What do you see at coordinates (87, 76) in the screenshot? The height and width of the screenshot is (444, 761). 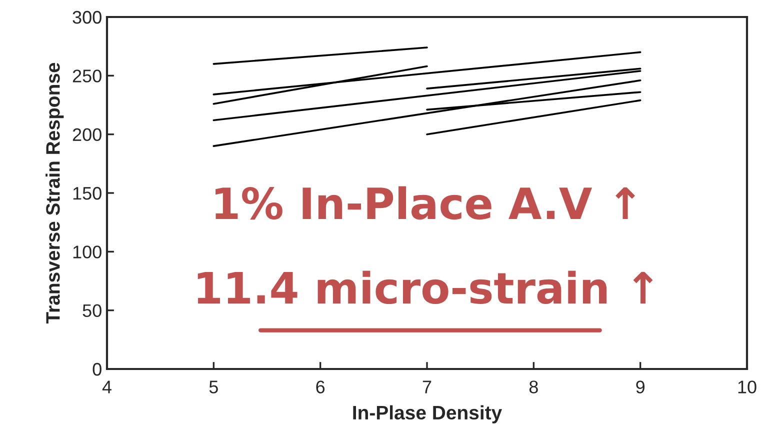 I see `y-tick-label: 250` at bounding box center [87, 76].